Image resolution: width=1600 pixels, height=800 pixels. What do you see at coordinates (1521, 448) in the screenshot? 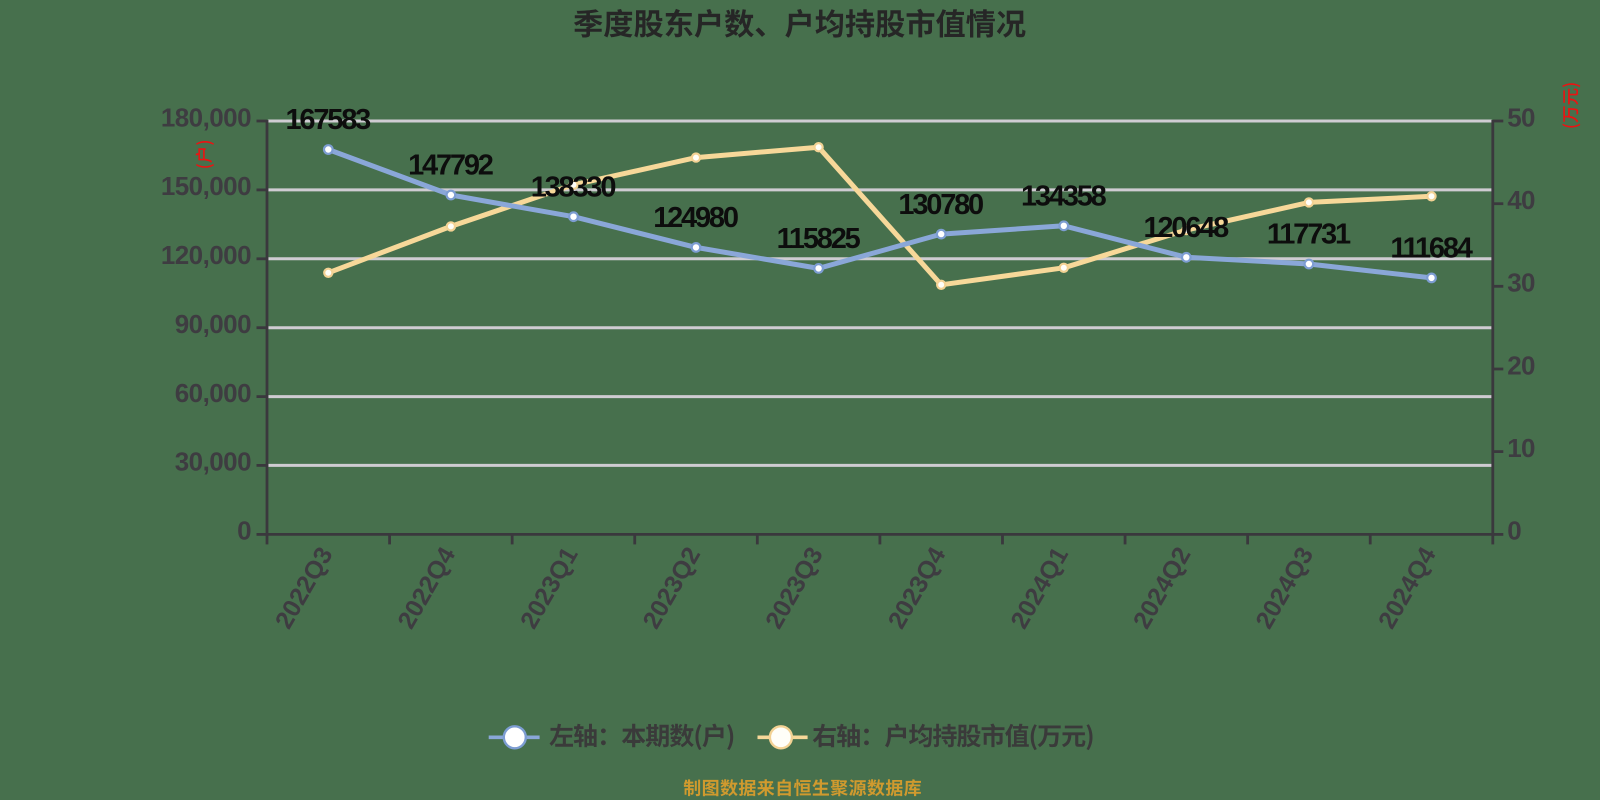
I see `svg-text: 10` at bounding box center [1521, 448].